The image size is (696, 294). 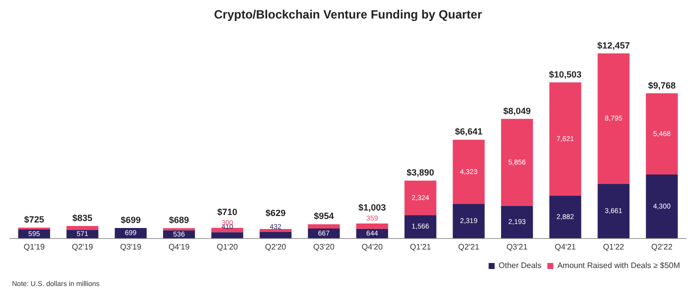 I want to click on total-label: $6,641, so click(x=468, y=131).